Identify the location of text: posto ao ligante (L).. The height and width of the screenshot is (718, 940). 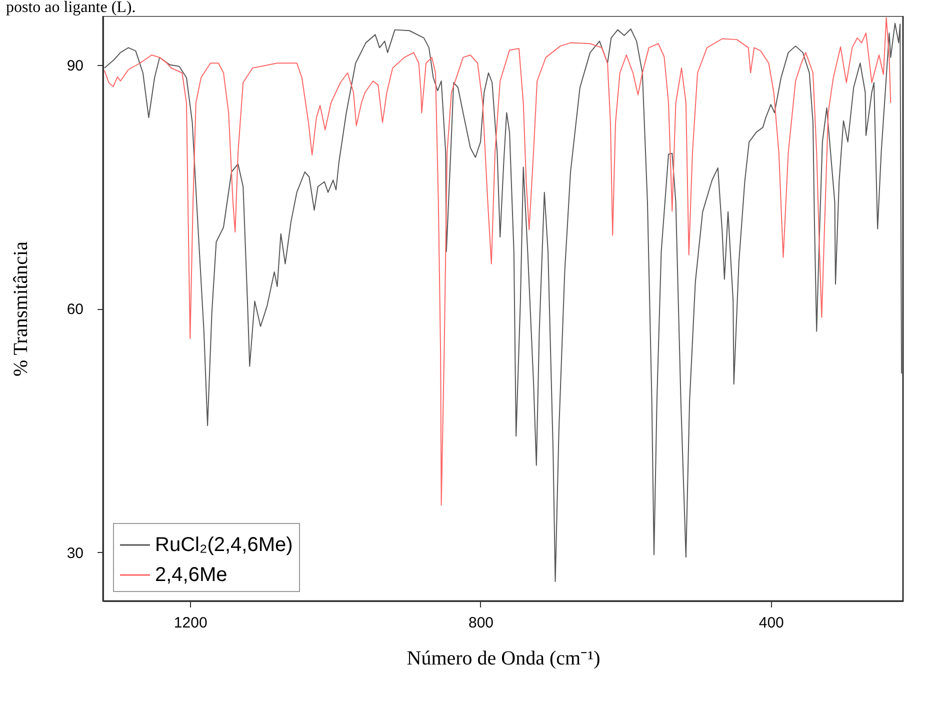
(71, 8).